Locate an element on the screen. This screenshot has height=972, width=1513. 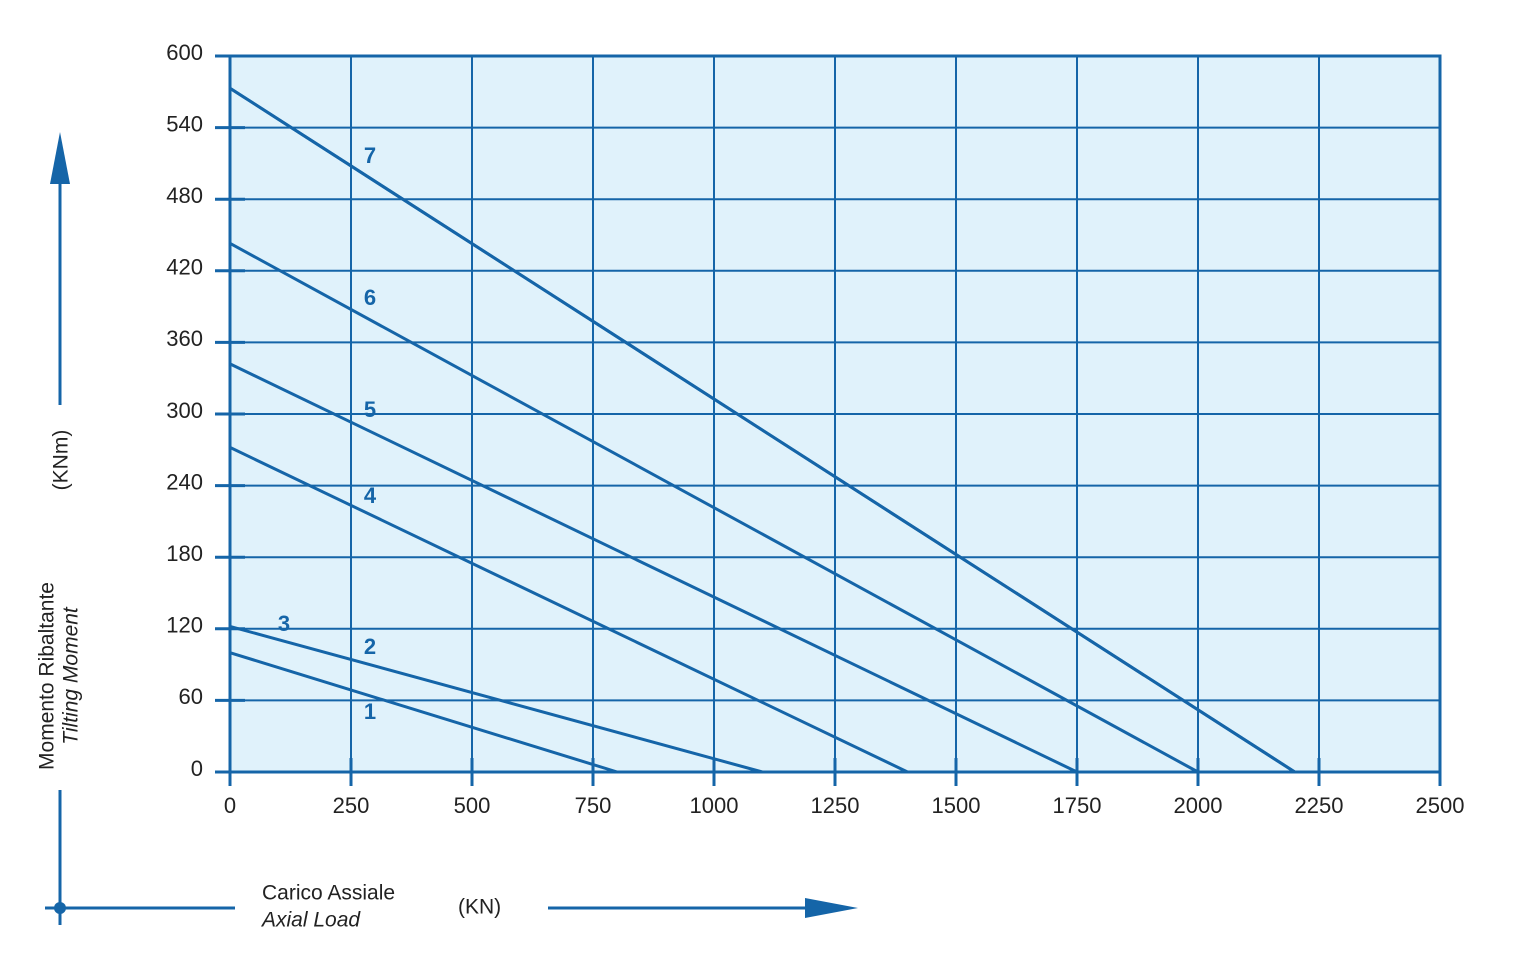
y-tick-label: 600 is located at coordinates (184, 52).